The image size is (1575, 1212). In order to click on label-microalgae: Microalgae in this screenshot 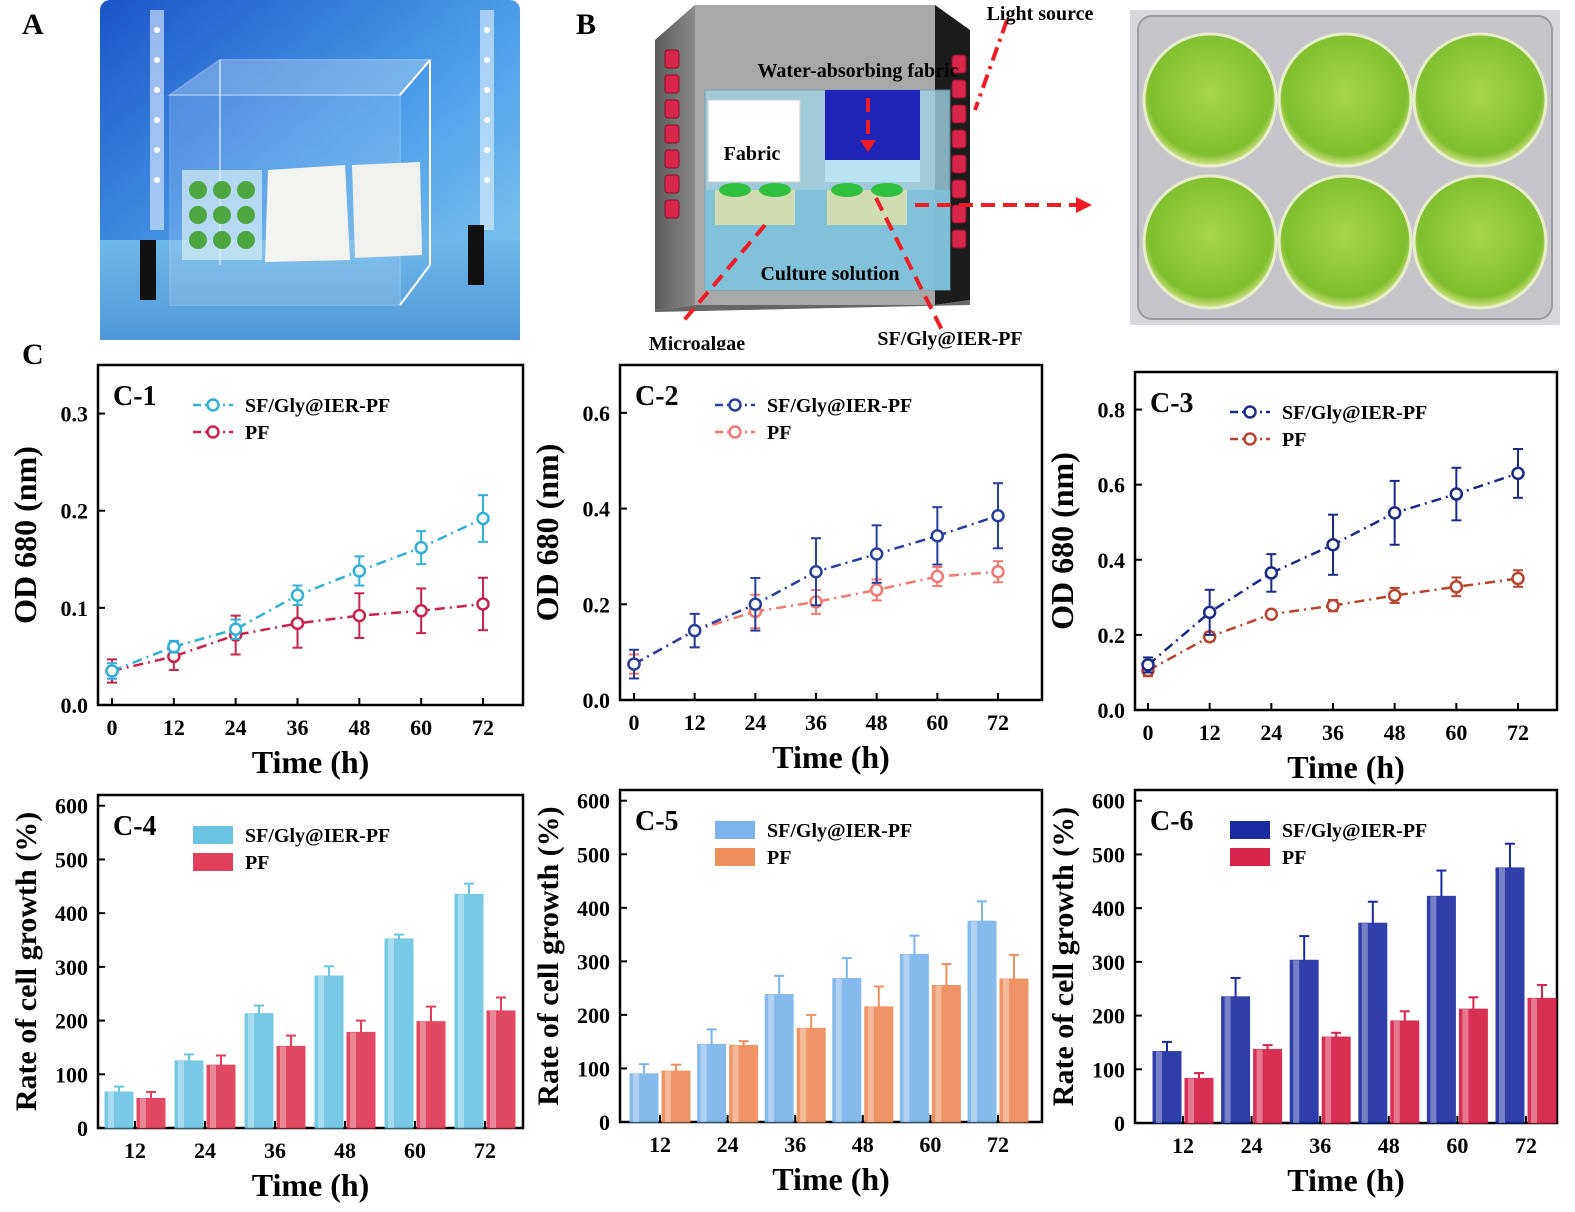, I will do `click(697, 341)`.